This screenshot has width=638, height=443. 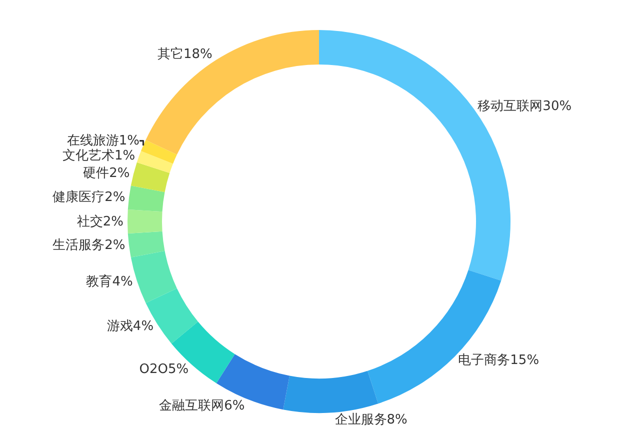 What do you see at coordinates (99, 156) in the screenshot?
I see `slice-label: 文化艺术1%` at bounding box center [99, 156].